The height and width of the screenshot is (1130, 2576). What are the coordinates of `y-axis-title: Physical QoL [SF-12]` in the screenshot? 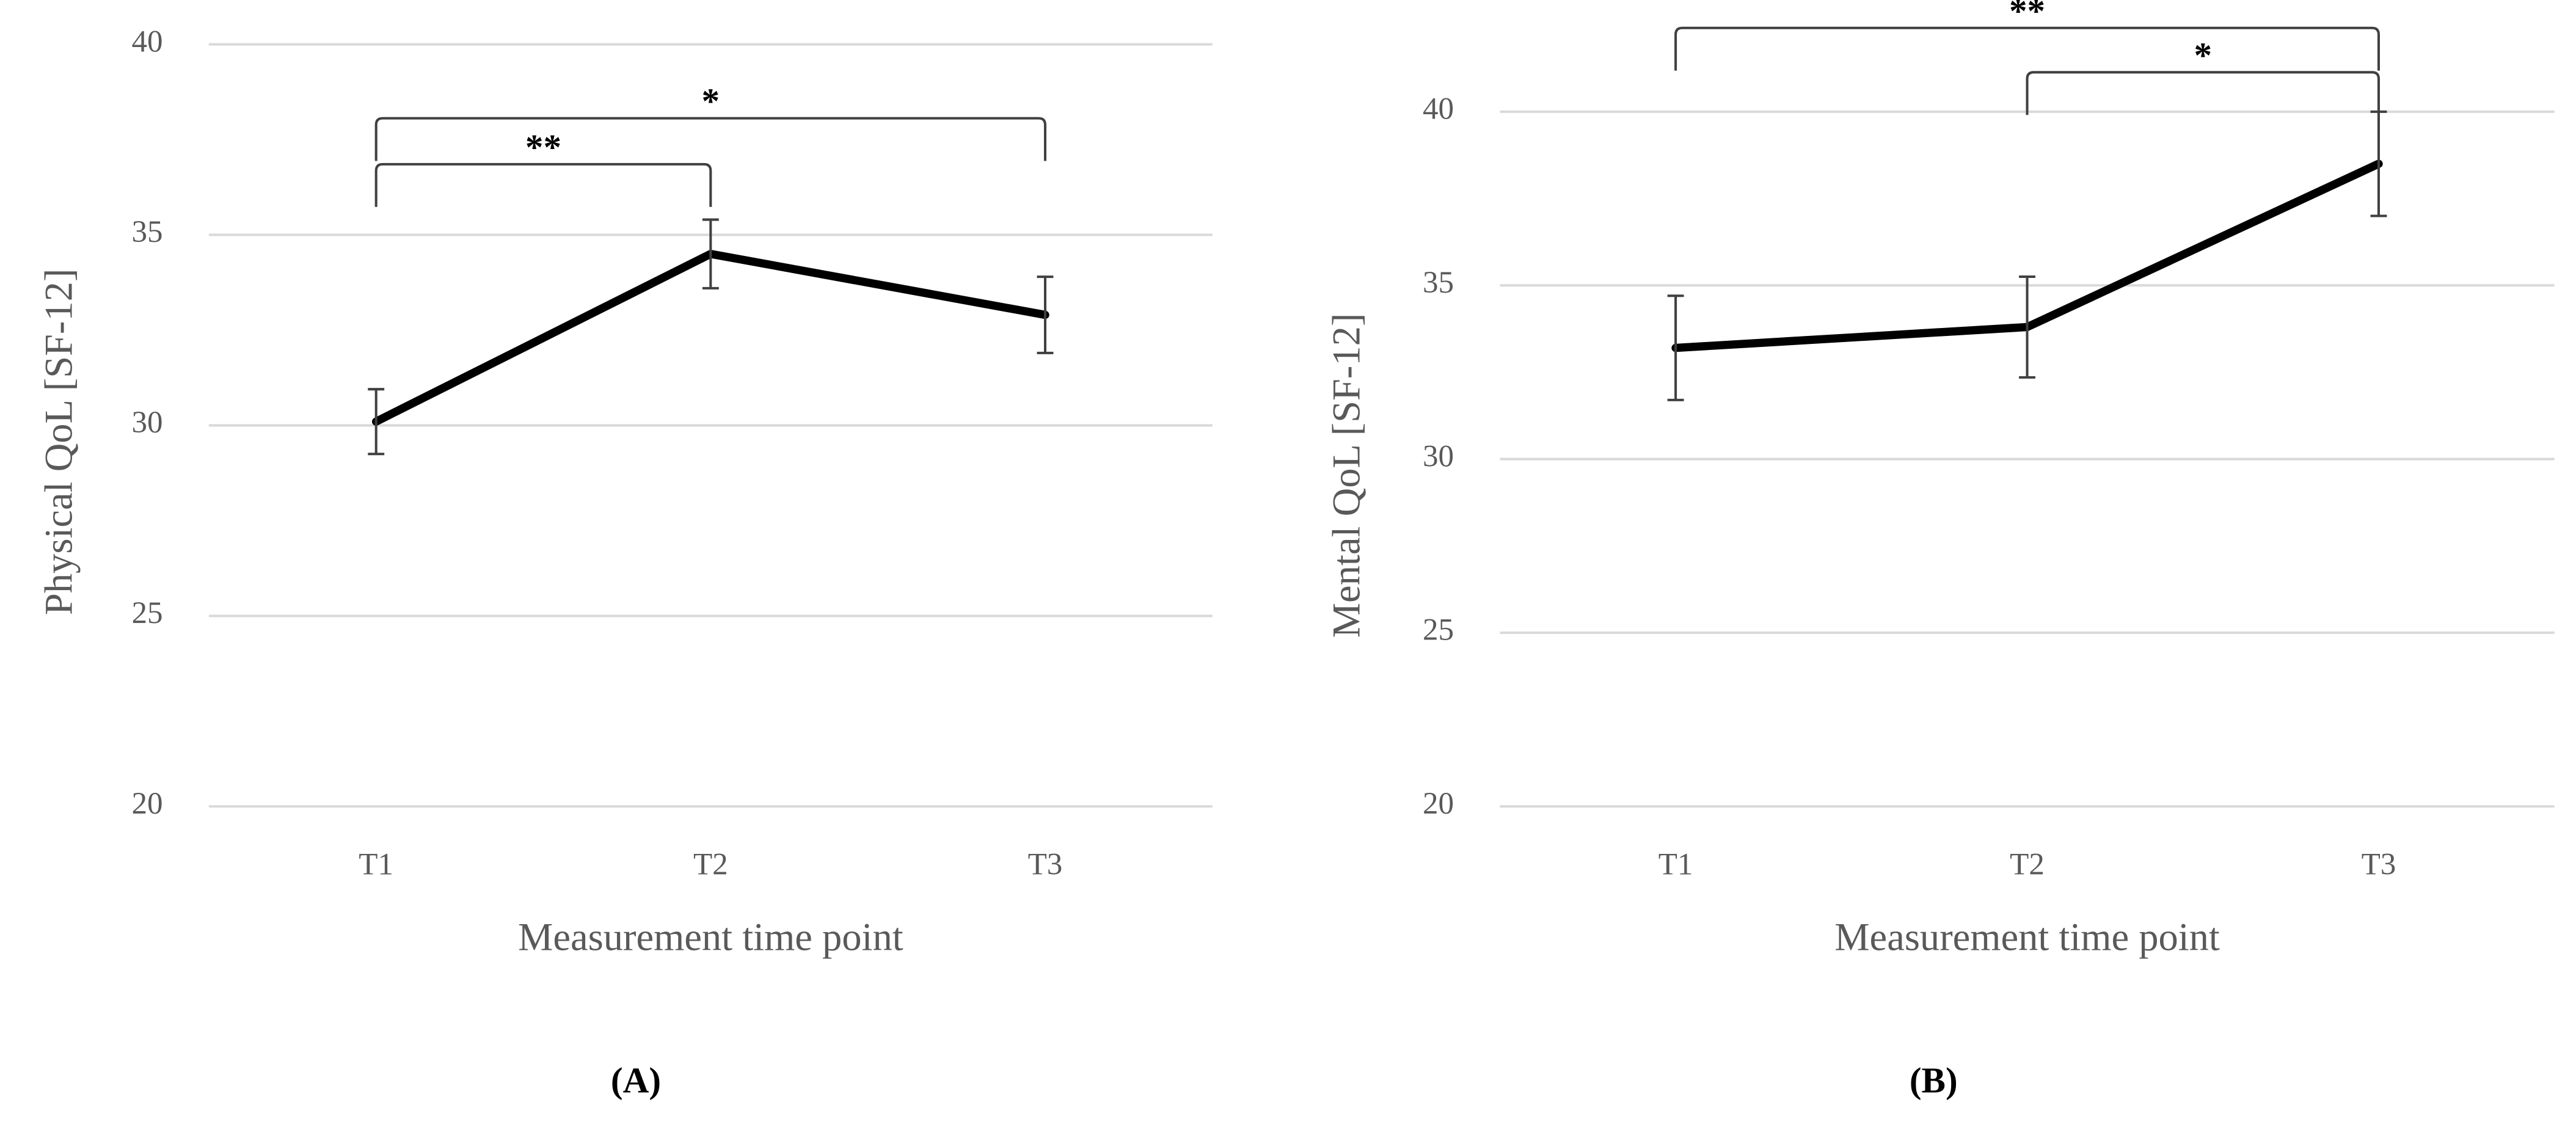 It's located at (58, 442).